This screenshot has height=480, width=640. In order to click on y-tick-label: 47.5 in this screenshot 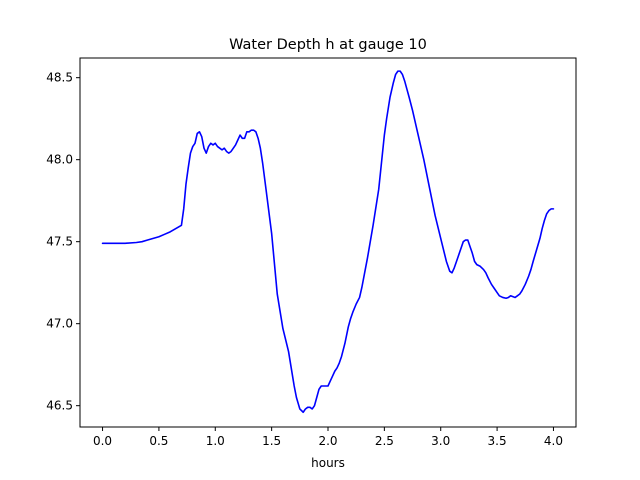, I will do `click(59, 242)`.